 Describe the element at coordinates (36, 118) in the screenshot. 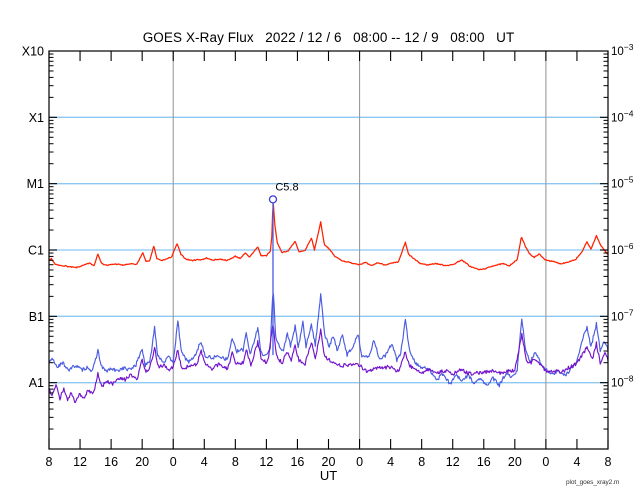

I see `y-axis-label-left: X1` at that location.